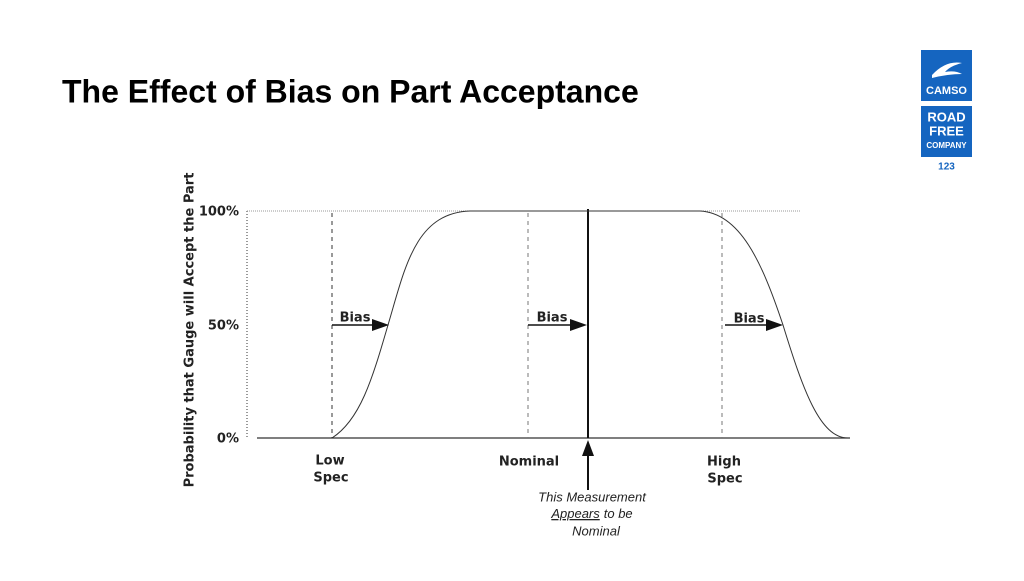  Describe the element at coordinates (575, 513) in the screenshot. I see `annotation-emphasis: Appears` at that location.